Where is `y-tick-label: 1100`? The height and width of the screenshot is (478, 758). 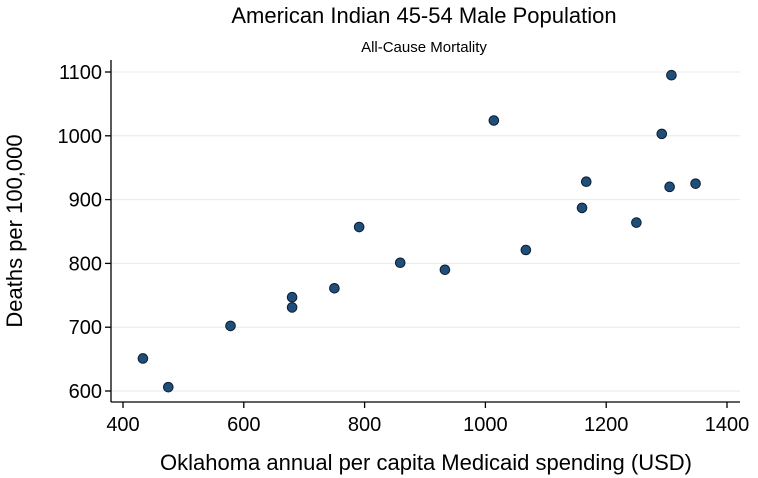 y-tick-label: 1100 is located at coordinates (80, 73).